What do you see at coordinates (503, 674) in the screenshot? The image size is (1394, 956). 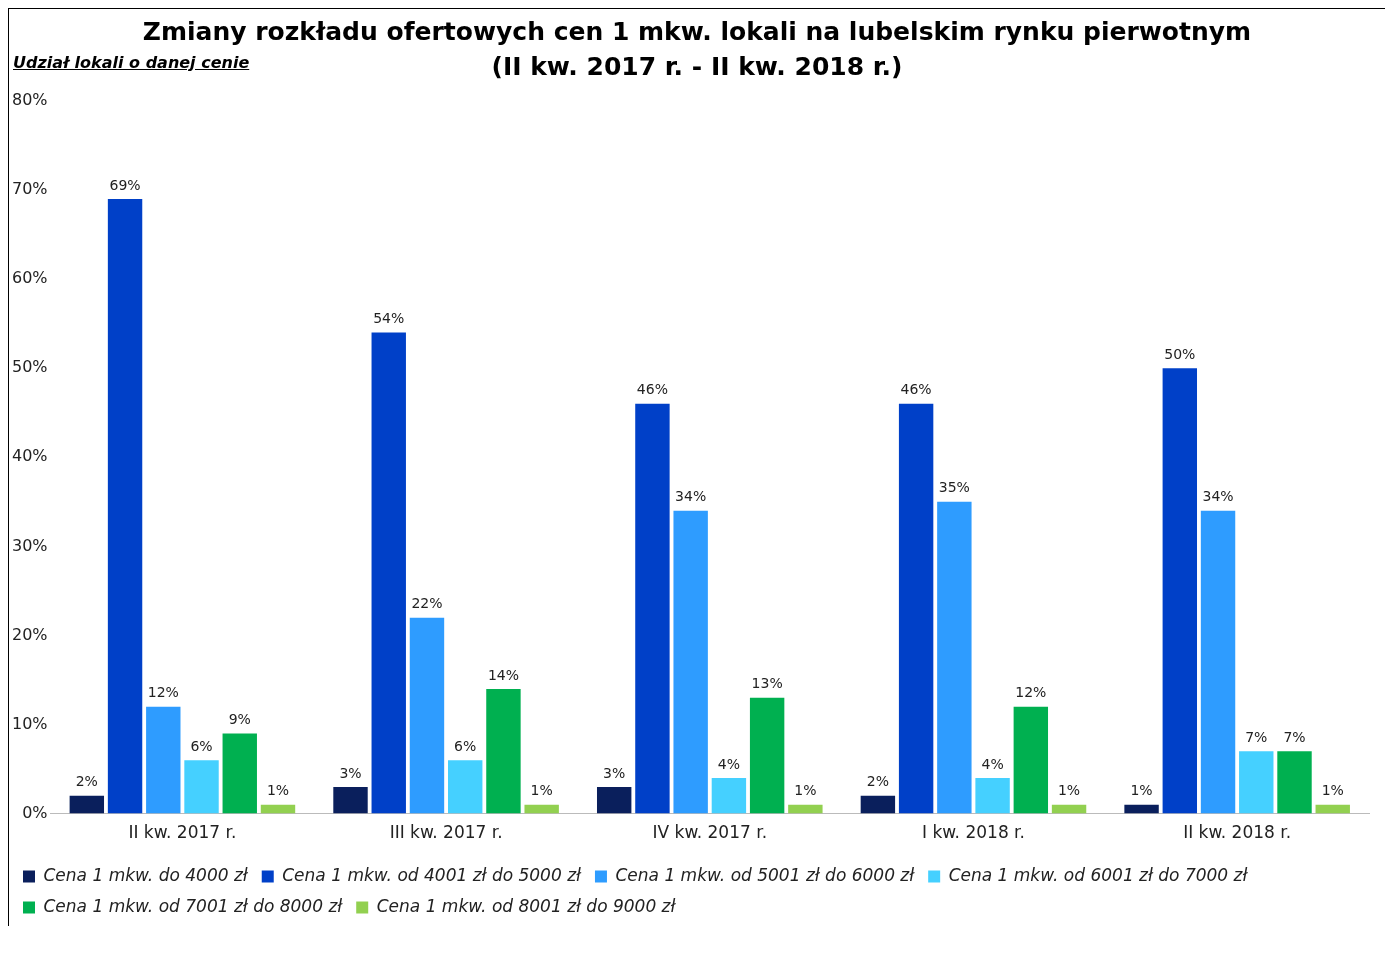 I see `data-label: 14%` at bounding box center [503, 674].